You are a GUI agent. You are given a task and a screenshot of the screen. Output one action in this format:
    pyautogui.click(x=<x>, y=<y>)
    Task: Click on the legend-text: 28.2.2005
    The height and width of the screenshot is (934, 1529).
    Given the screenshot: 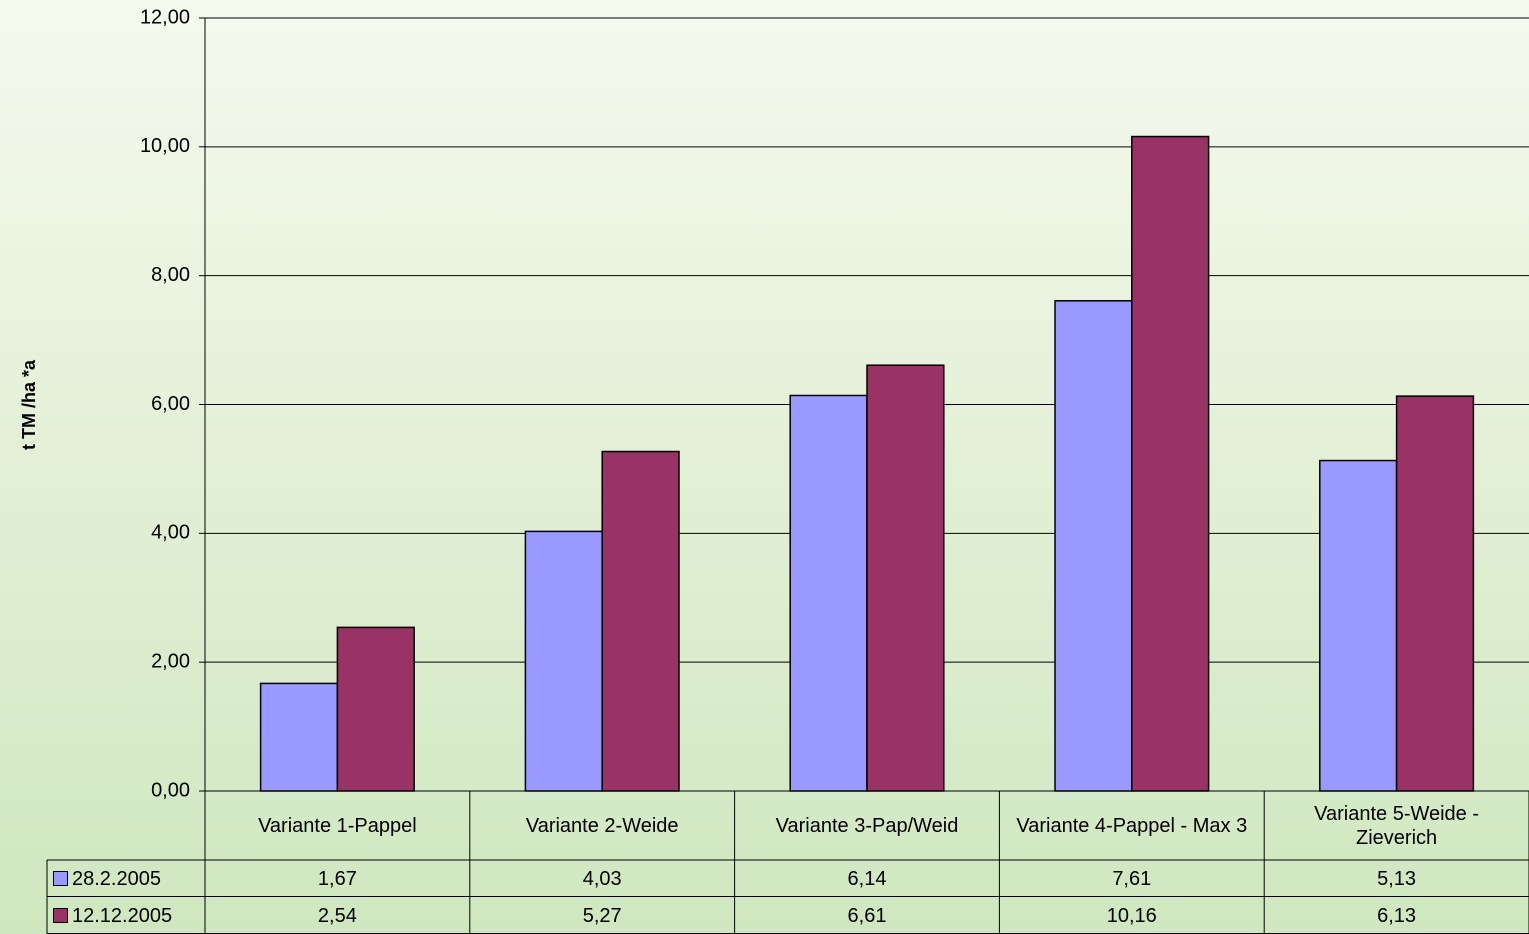 What is the action you would take?
    pyautogui.click(x=116, y=878)
    